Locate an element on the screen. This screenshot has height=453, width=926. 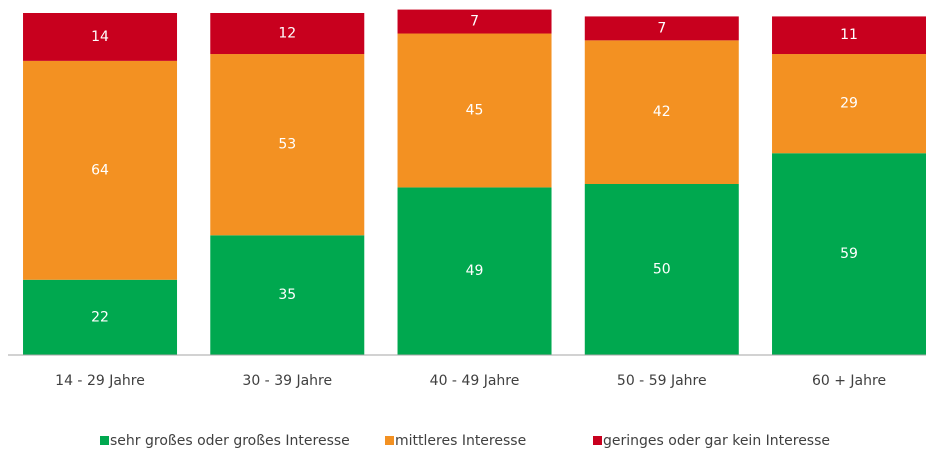
x-tick-label: 60 + Jahre is located at coordinates (849, 381).